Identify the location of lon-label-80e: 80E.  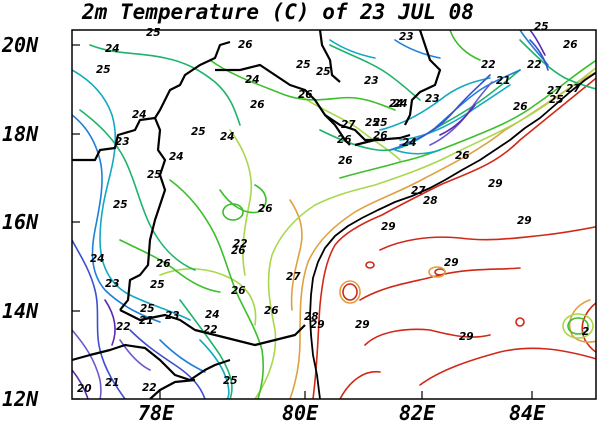
(300, 412).